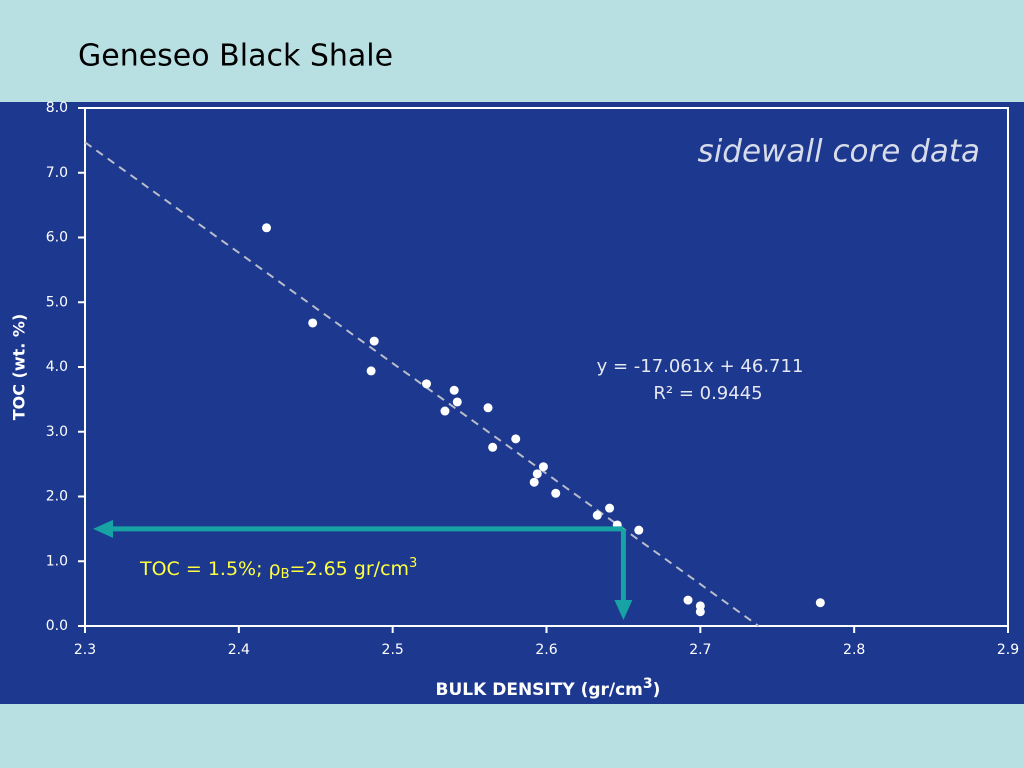 This screenshot has width=1024, height=768. What do you see at coordinates (839, 152) in the screenshot?
I see `chart-subtitle: sidewall core data` at bounding box center [839, 152].